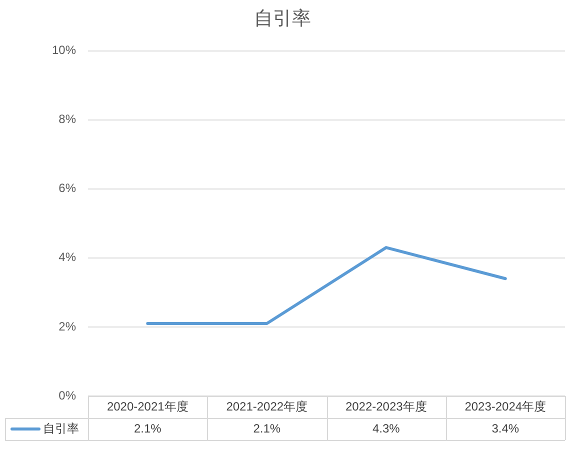  Describe the element at coordinates (67, 257) in the screenshot. I see `y-tick-label: 4%` at that location.